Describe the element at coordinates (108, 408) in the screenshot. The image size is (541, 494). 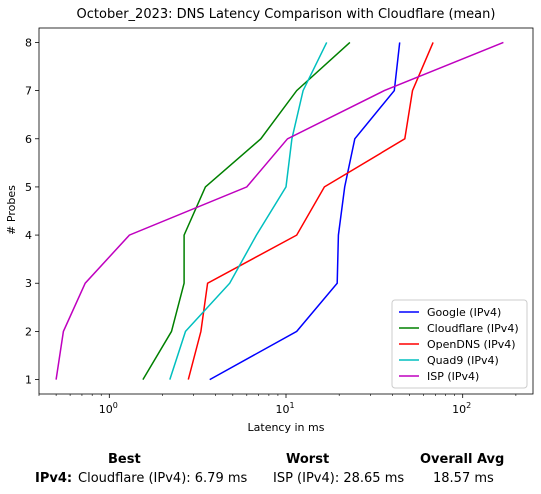
I see `x-tick-label: 10⁰` at that location.